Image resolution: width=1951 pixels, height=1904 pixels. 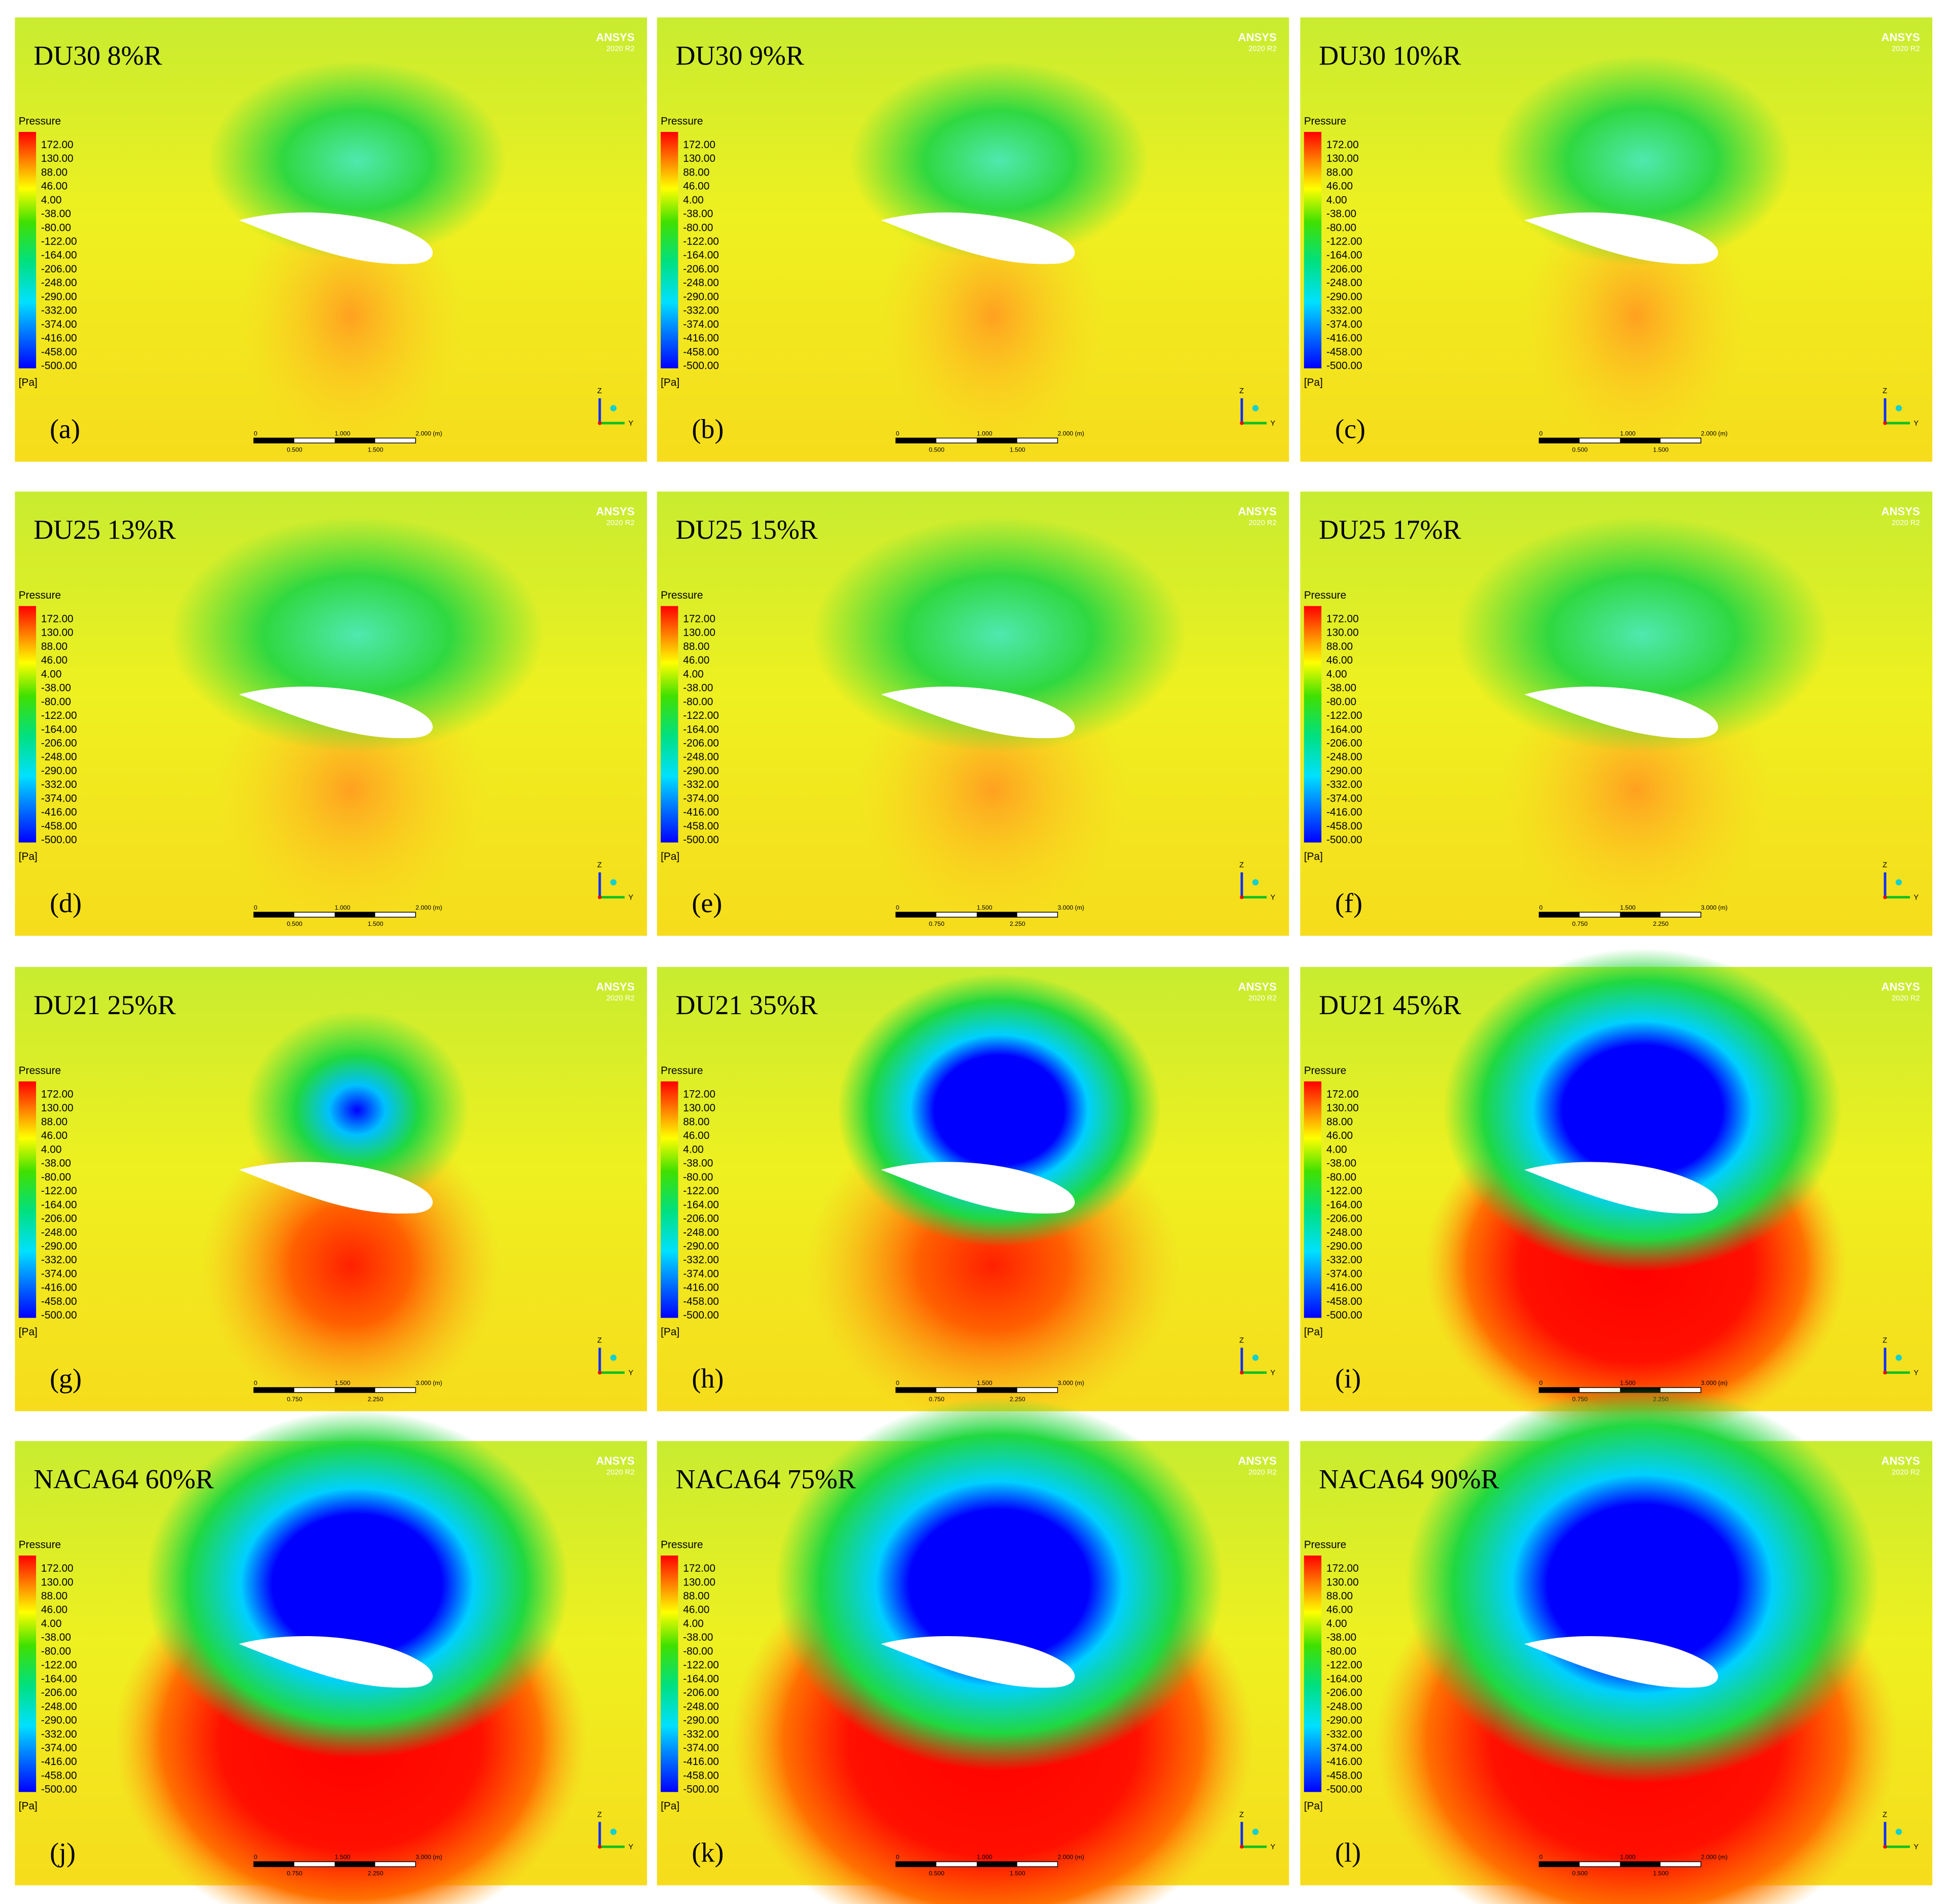 What do you see at coordinates (708, 1853) in the screenshot?
I see `panel-label: (k)` at bounding box center [708, 1853].